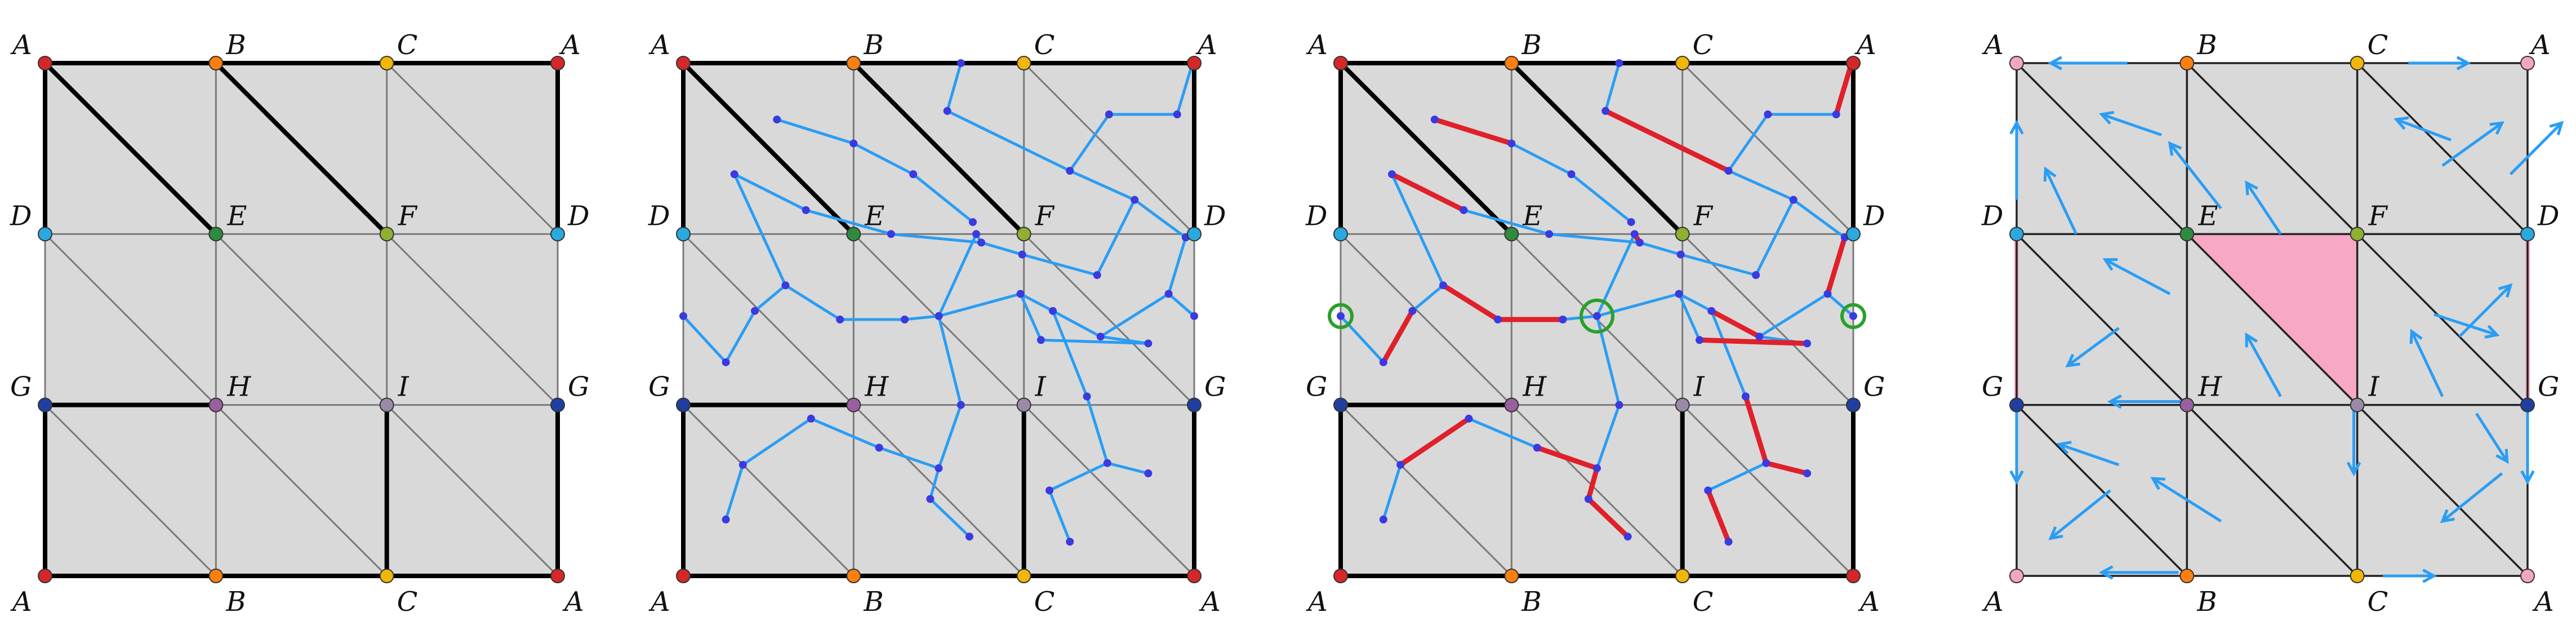  Describe the element at coordinates (876, 387) in the screenshot. I see `vertex-label: H` at that location.